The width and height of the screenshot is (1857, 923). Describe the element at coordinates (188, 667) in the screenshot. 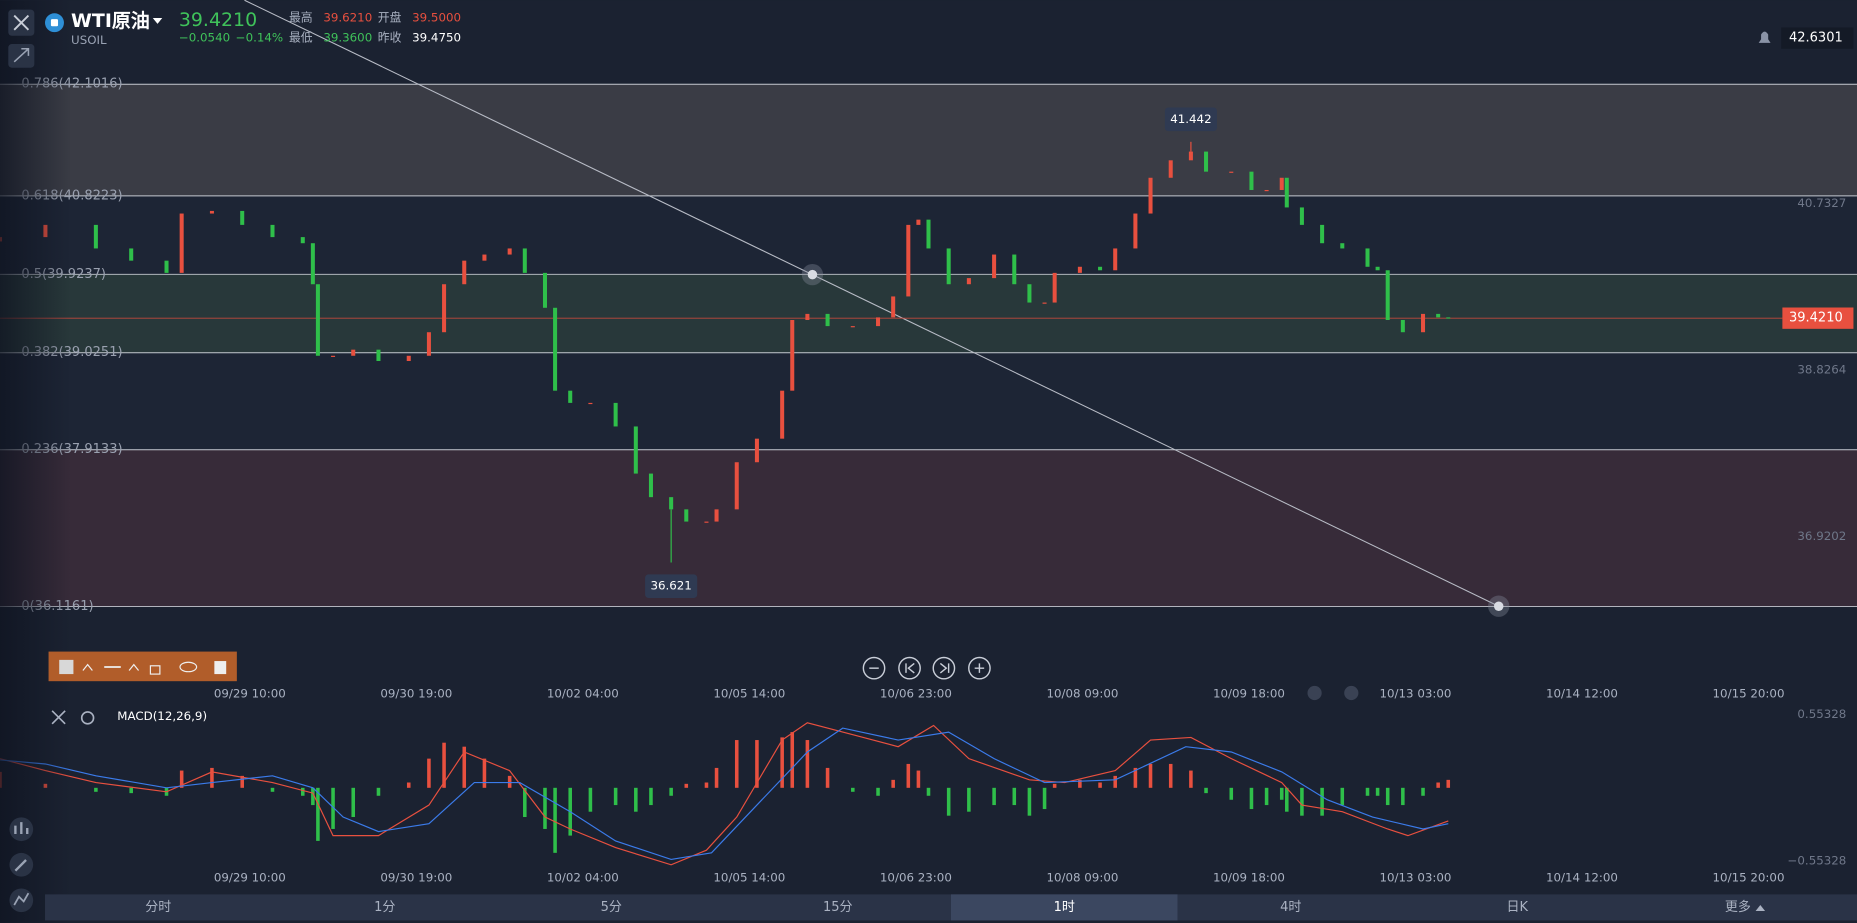

I see `hide-button` at that location.